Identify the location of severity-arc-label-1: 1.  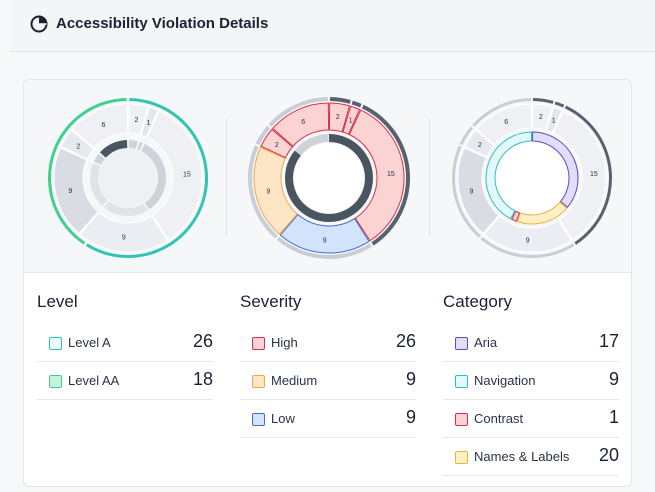
(351, 120).